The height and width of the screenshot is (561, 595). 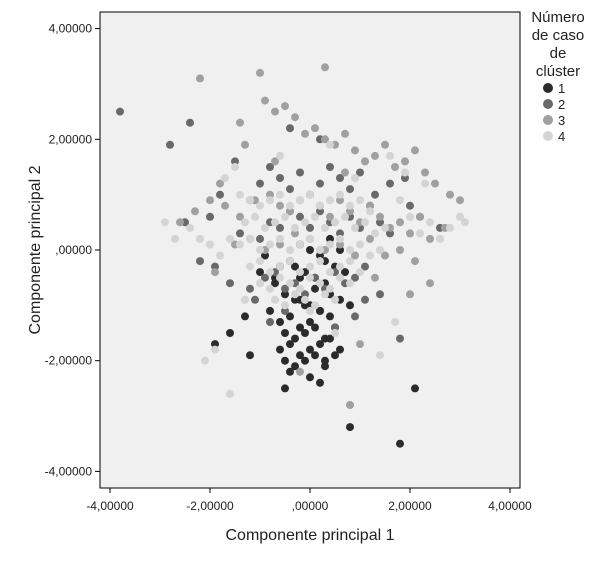 I want to click on y-tick-label: 4,00000, so click(x=71, y=29).